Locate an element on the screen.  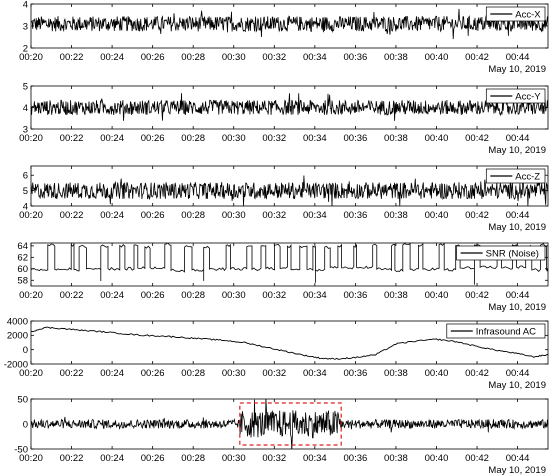
y-tick-label: 62 is located at coordinates (22, 258).